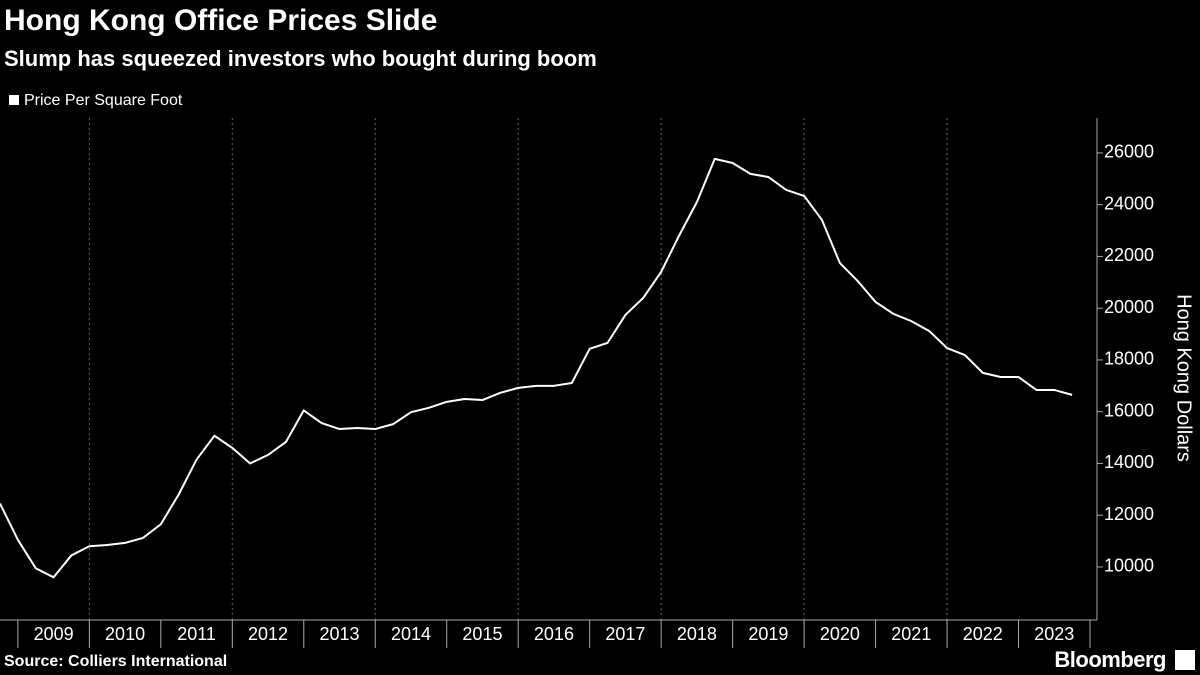 This screenshot has width=1200, height=675. Describe the element at coordinates (625, 634) in the screenshot. I see `x-tick-label: 2017` at that location.